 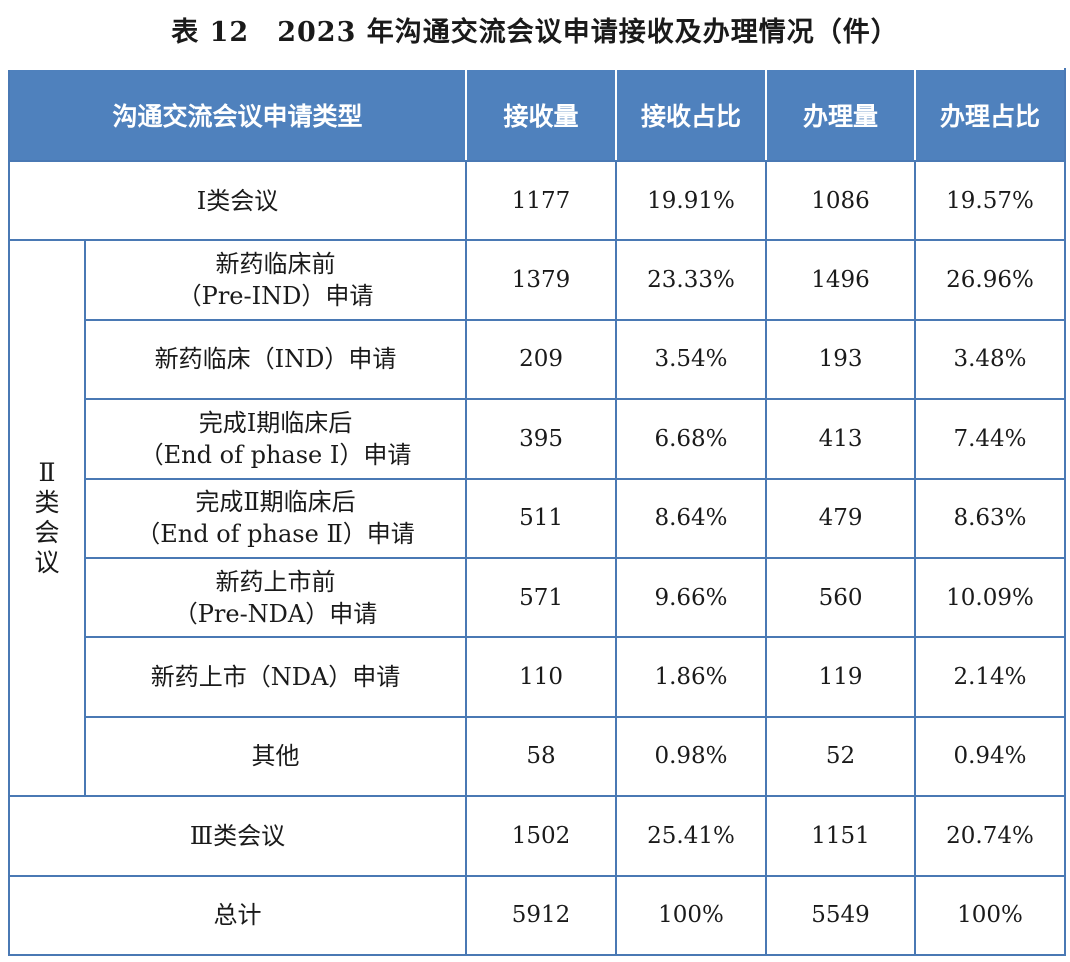 I want to click on row-handled-pct: 0.94%, so click(x=990, y=756).